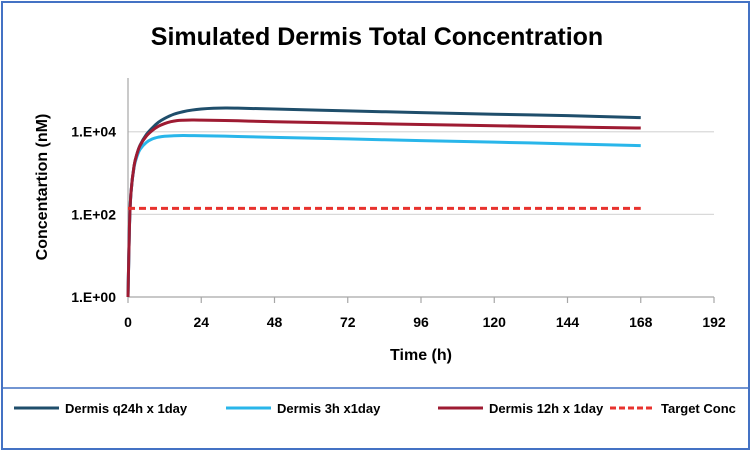 This screenshot has height=453, width=753. What do you see at coordinates (329, 408) in the screenshot?
I see `legend-label: Dermis 3h x1day` at bounding box center [329, 408].